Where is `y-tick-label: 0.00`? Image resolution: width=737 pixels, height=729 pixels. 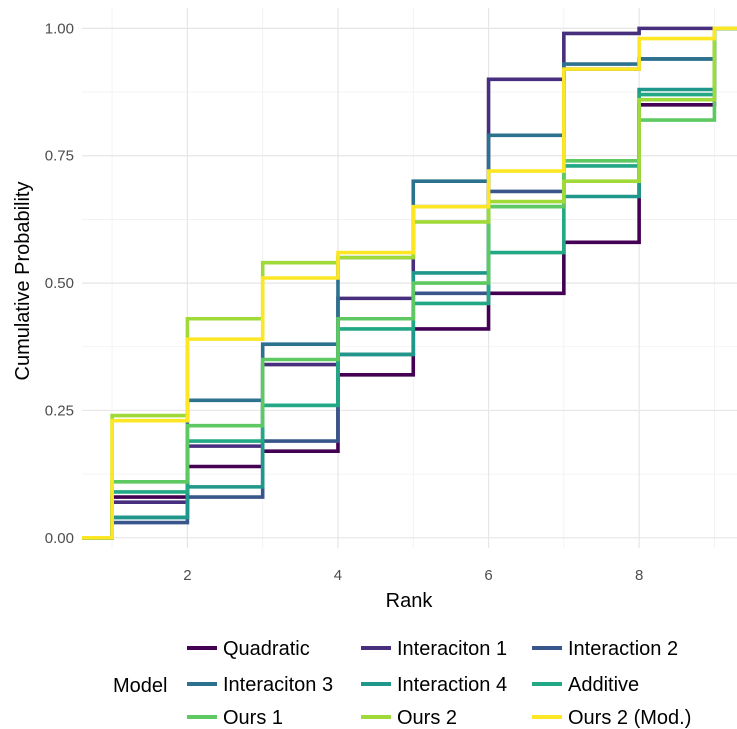 y-tick-label: 0.00 is located at coordinates (59, 538).